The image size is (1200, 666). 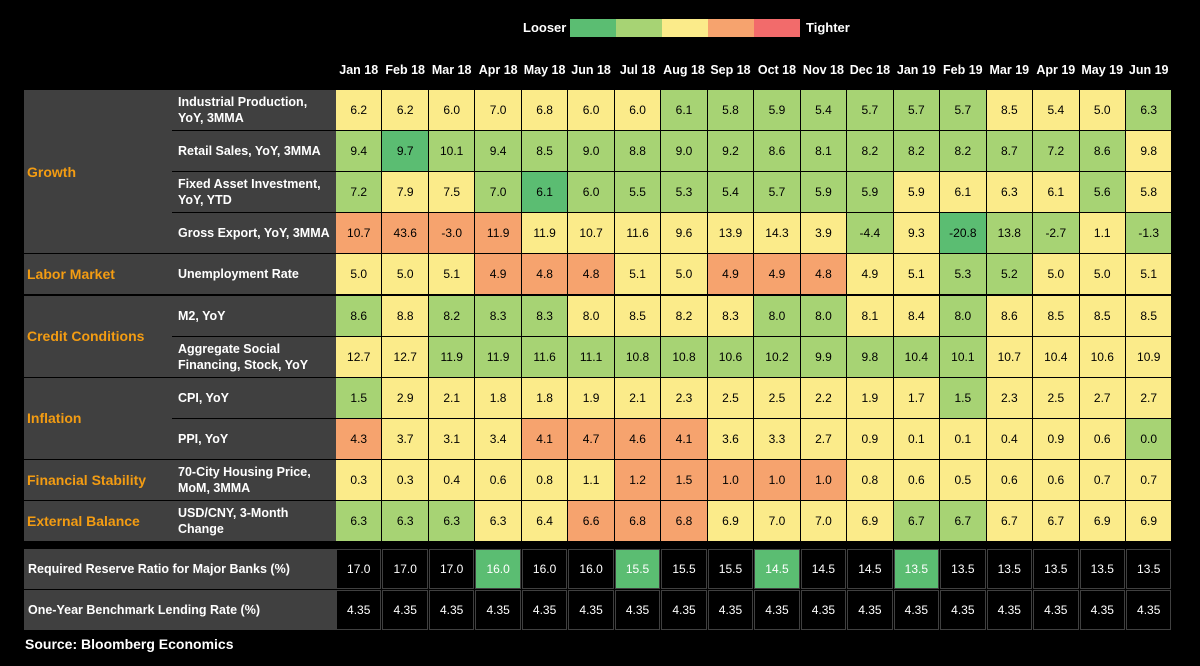 What do you see at coordinates (1102, 569) in the screenshot?
I see `policy-cell: 13.5` at bounding box center [1102, 569].